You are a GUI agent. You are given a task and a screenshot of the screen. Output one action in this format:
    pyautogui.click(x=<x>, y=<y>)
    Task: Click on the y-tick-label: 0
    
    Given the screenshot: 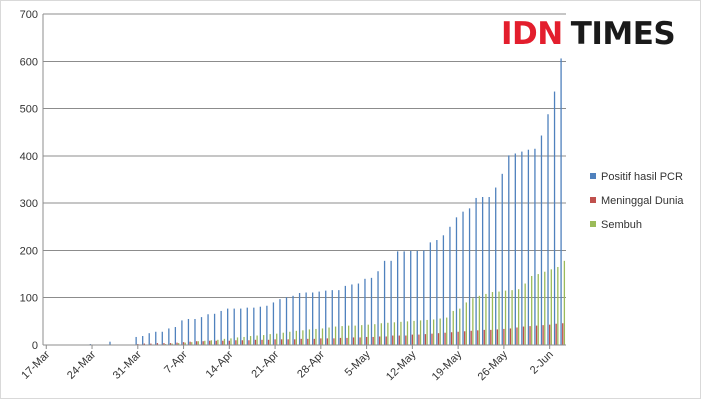 What is the action you would take?
    pyautogui.click(x=35, y=346)
    